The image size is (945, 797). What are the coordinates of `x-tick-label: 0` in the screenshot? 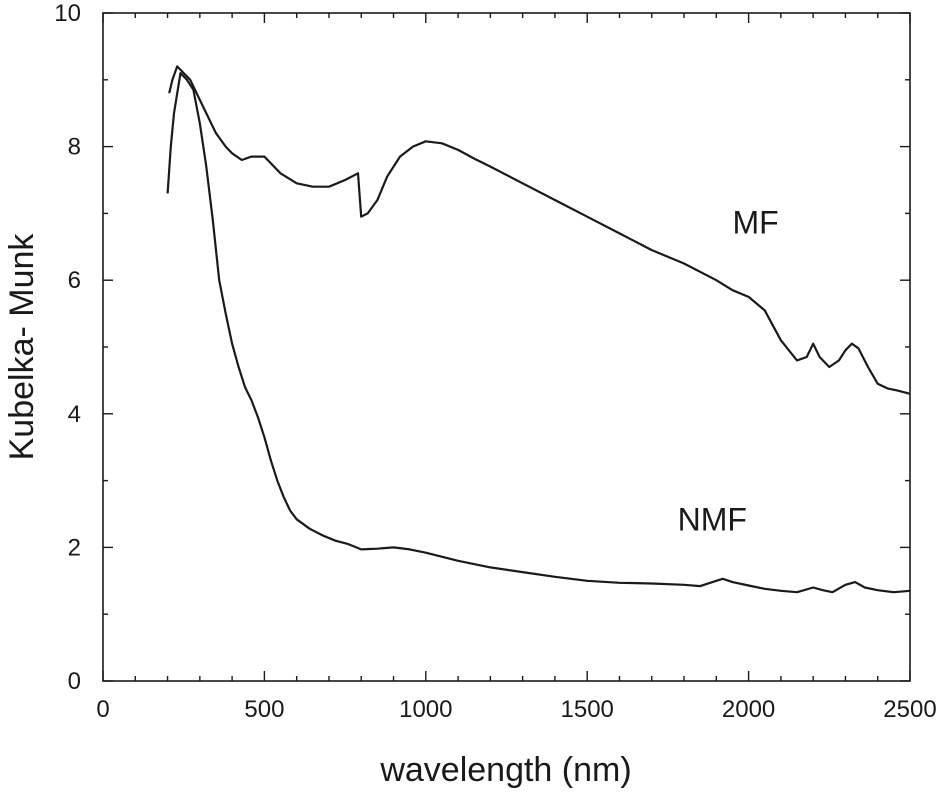 It's located at (102, 709).